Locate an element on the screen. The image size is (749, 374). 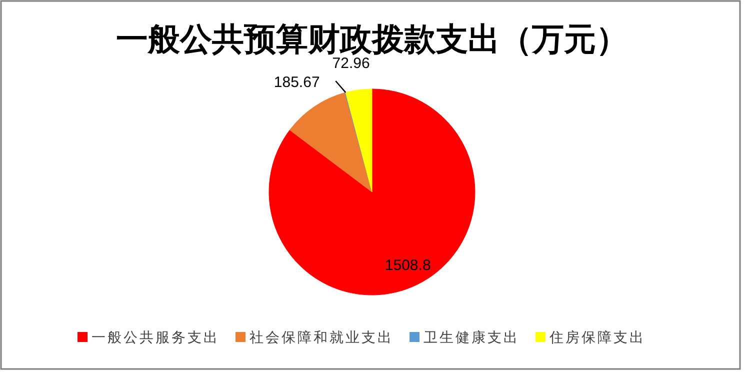
legend-label: 卫生健康支出 is located at coordinates (472, 337).